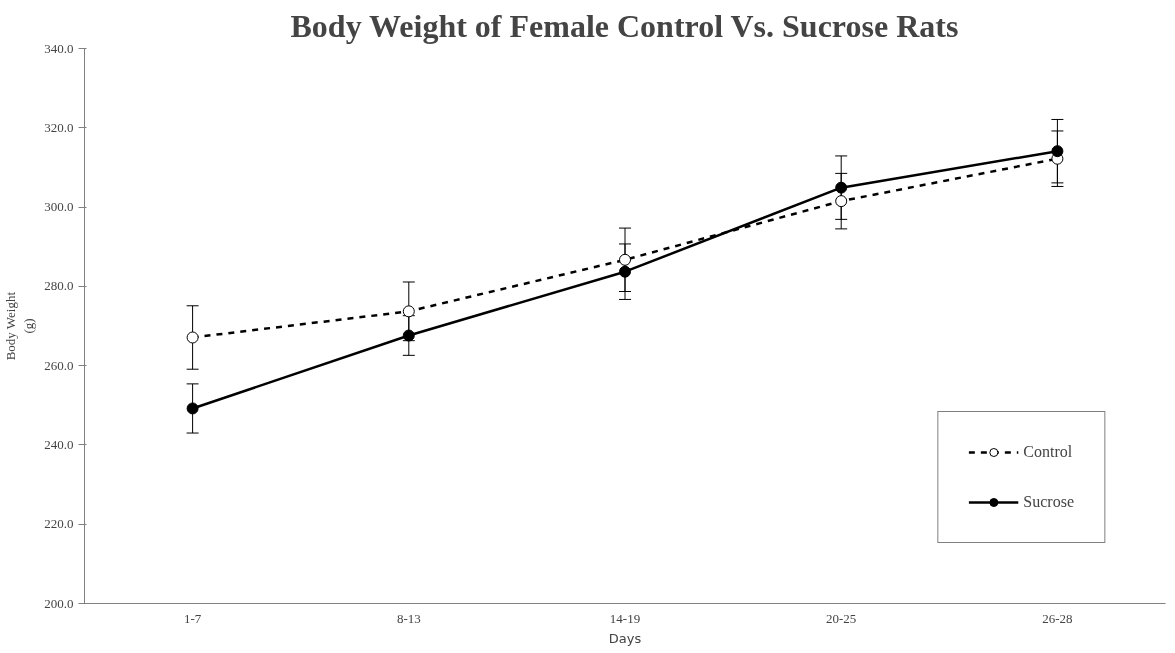 Image resolution: width=1175 pixels, height=653 pixels. Describe the element at coordinates (1057, 618) in the screenshot. I see `x-tick-label: 26-28` at that location.